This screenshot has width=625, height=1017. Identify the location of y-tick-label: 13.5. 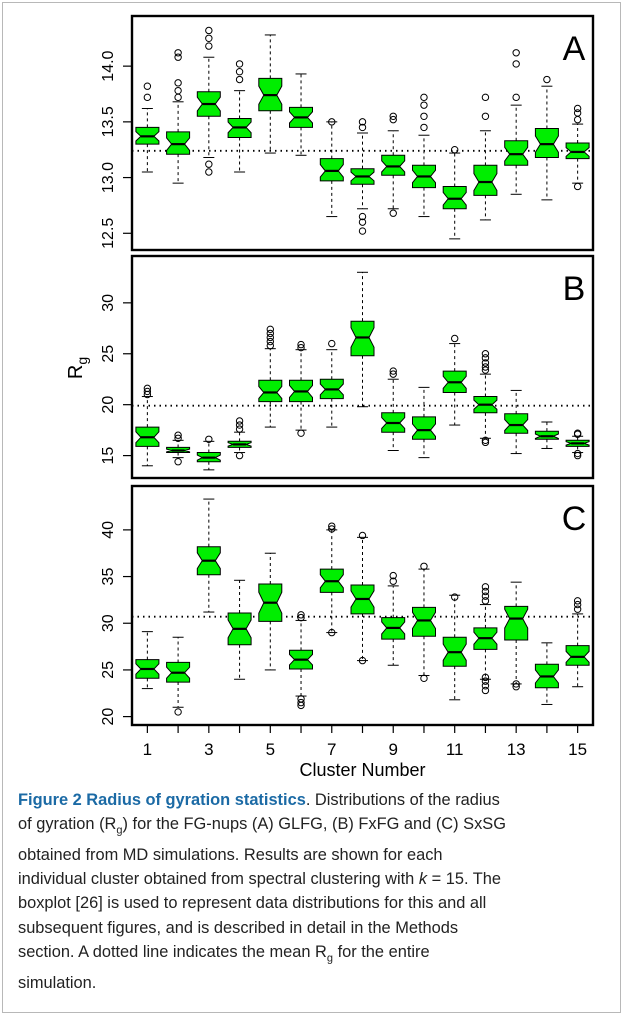
(108, 121).